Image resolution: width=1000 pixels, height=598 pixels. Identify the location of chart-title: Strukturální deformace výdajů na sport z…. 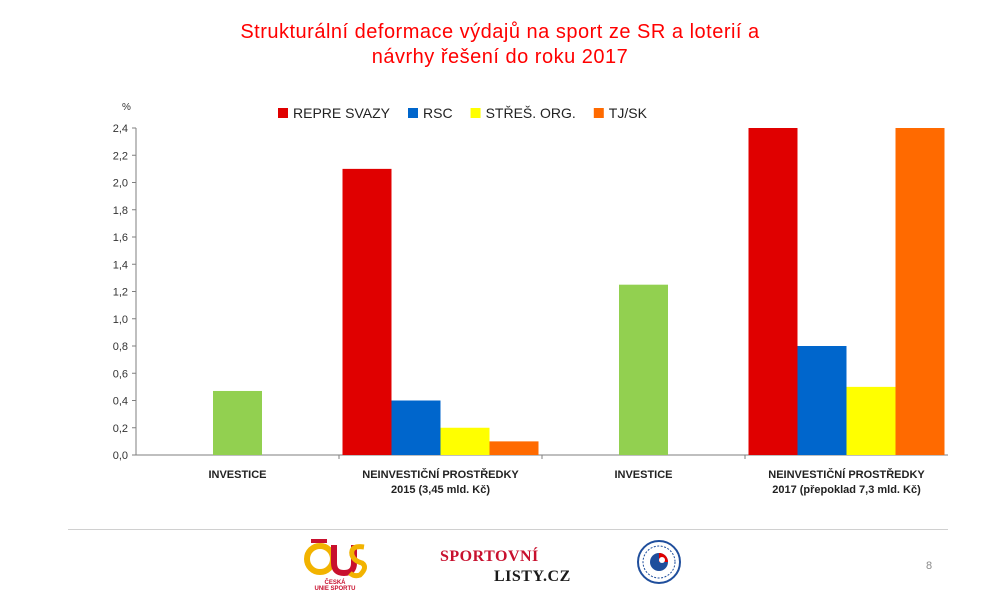
(500, 45).